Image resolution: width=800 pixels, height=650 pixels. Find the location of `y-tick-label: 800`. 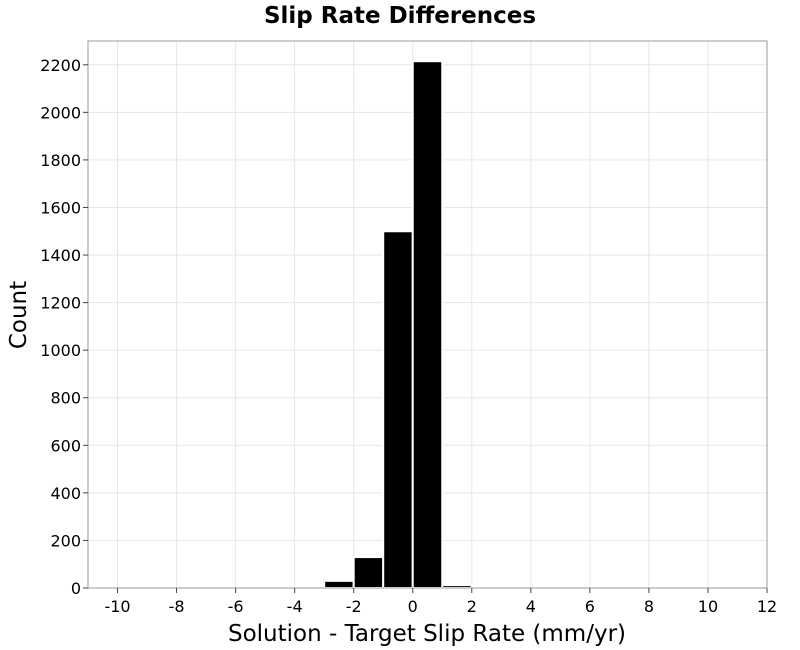

y-tick-label: 800 is located at coordinates (65, 398).